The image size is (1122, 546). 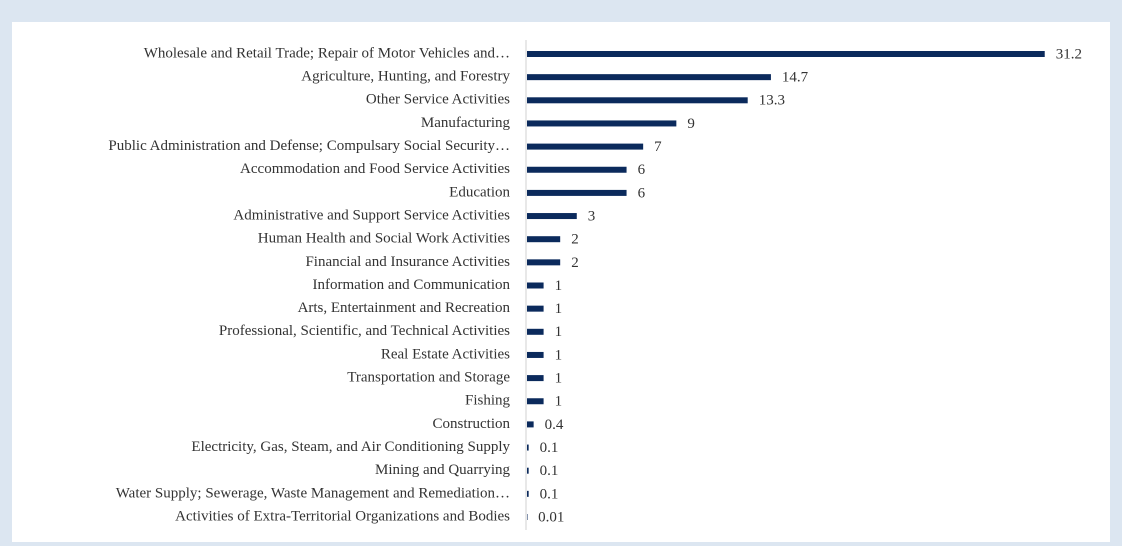 What do you see at coordinates (691, 124) in the screenshot?
I see `value-label: 9` at bounding box center [691, 124].